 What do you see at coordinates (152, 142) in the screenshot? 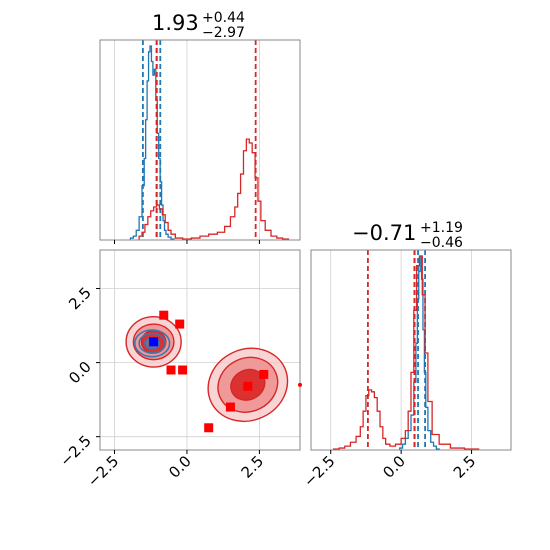
I see `marginal-x-series-0-hist-line` at bounding box center [152, 142].